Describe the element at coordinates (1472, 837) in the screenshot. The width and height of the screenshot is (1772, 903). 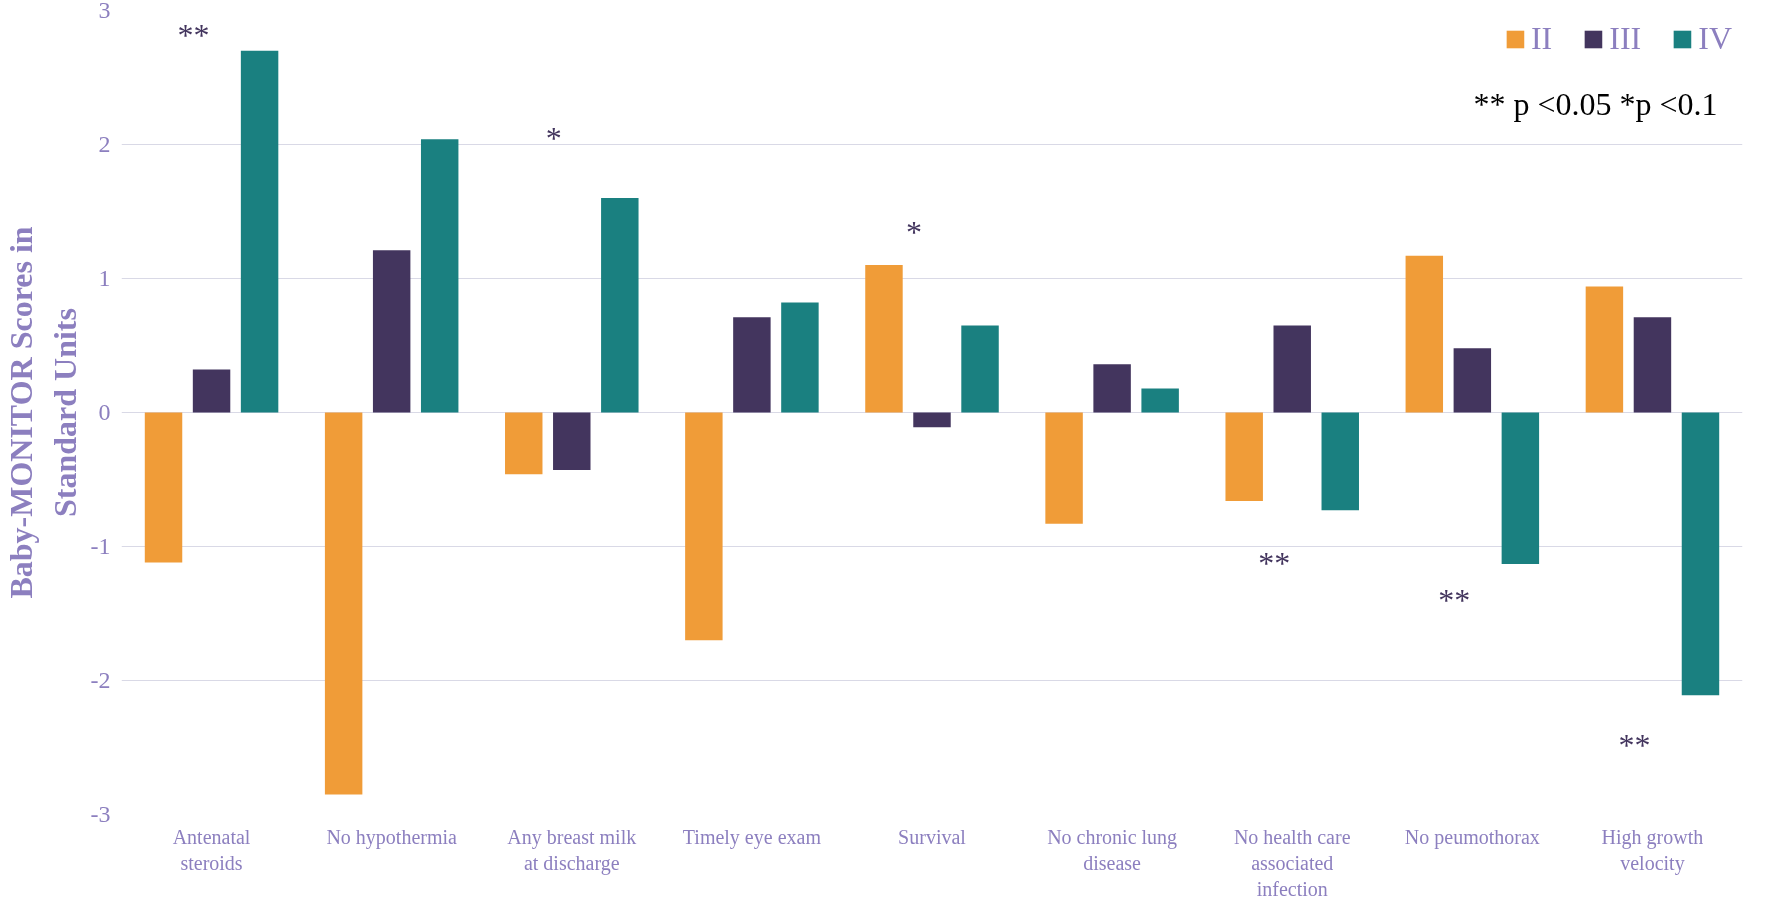
I see `x-tick-label: No peumothorax` at that location.